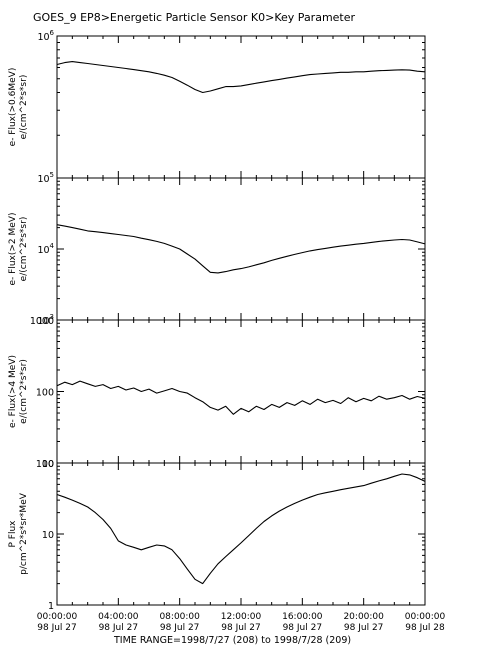  I want to click on y-tick-label: 10⁶, so click(45, 36).